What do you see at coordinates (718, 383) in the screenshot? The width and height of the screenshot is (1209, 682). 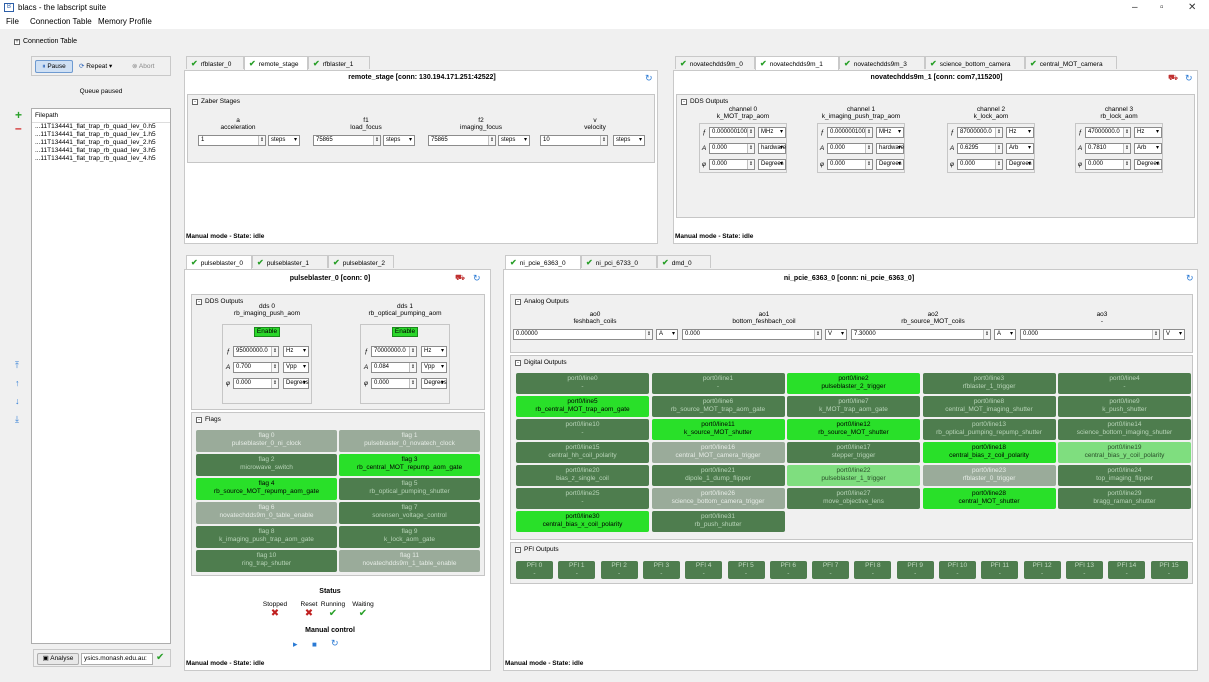 I see `digital-output-button: port0/line1-` at bounding box center [718, 383].